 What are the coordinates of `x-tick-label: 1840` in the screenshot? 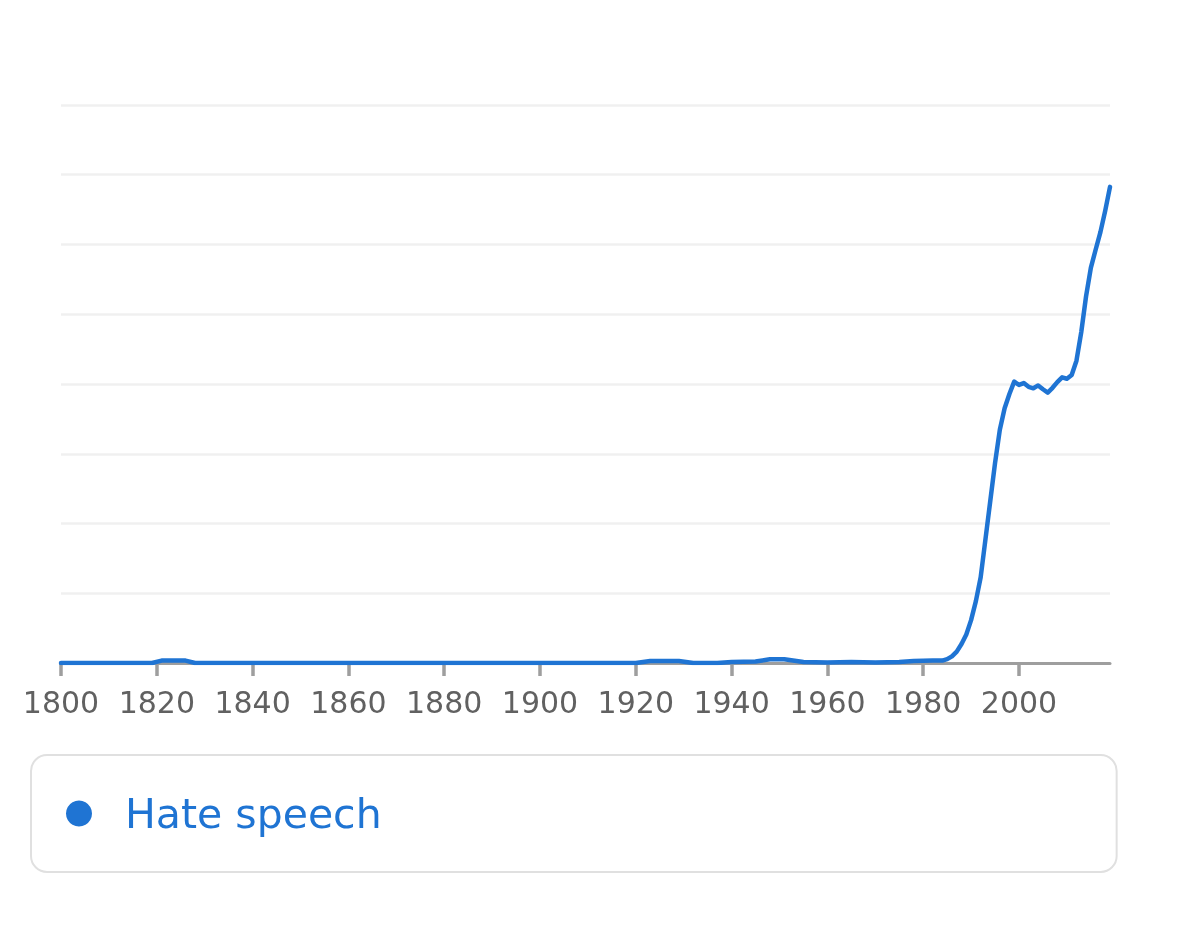 It's located at (252, 702).